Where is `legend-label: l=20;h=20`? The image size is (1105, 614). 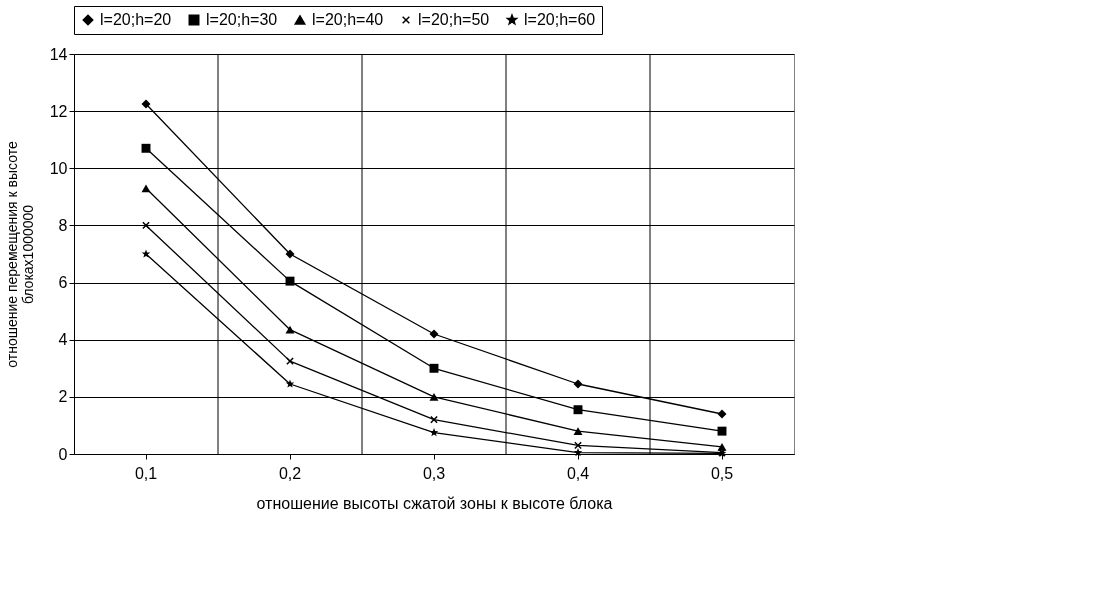
legend-label: l=20;h=20 is located at coordinates (136, 19).